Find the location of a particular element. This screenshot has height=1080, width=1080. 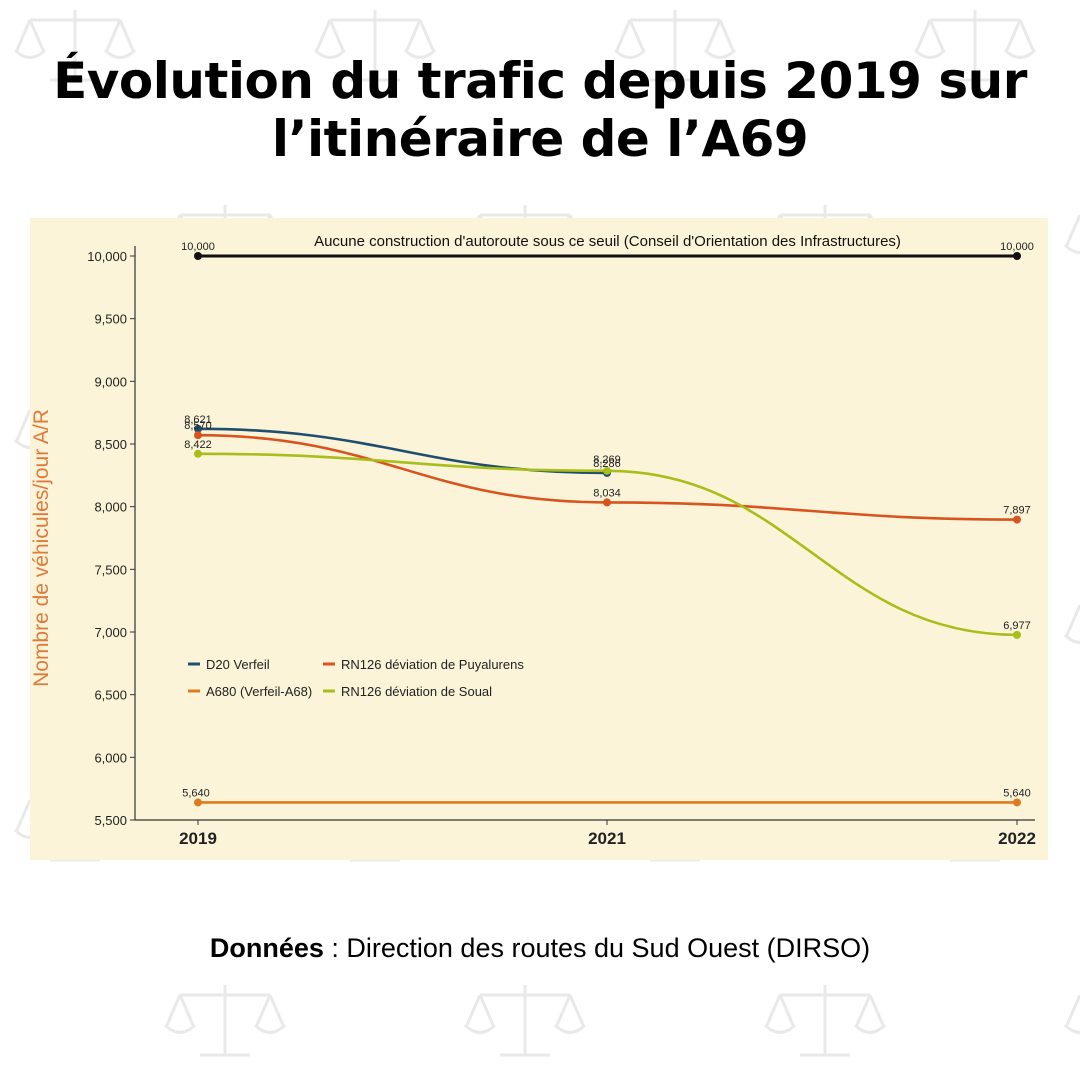

y-tick-label: 7,500 is located at coordinates (110, 569).